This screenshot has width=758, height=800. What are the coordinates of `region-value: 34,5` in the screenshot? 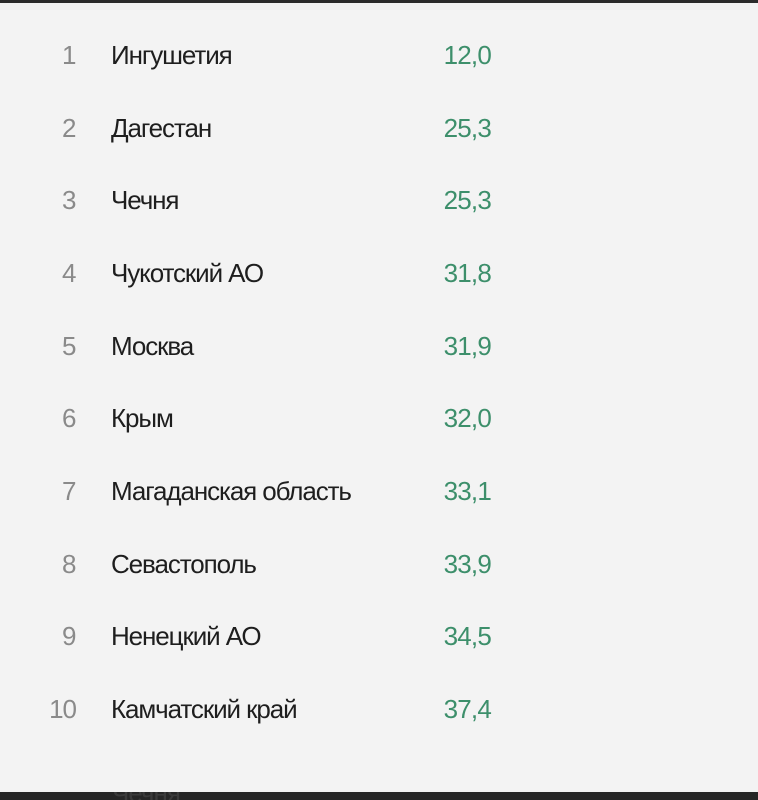 It's located at (467, 636).